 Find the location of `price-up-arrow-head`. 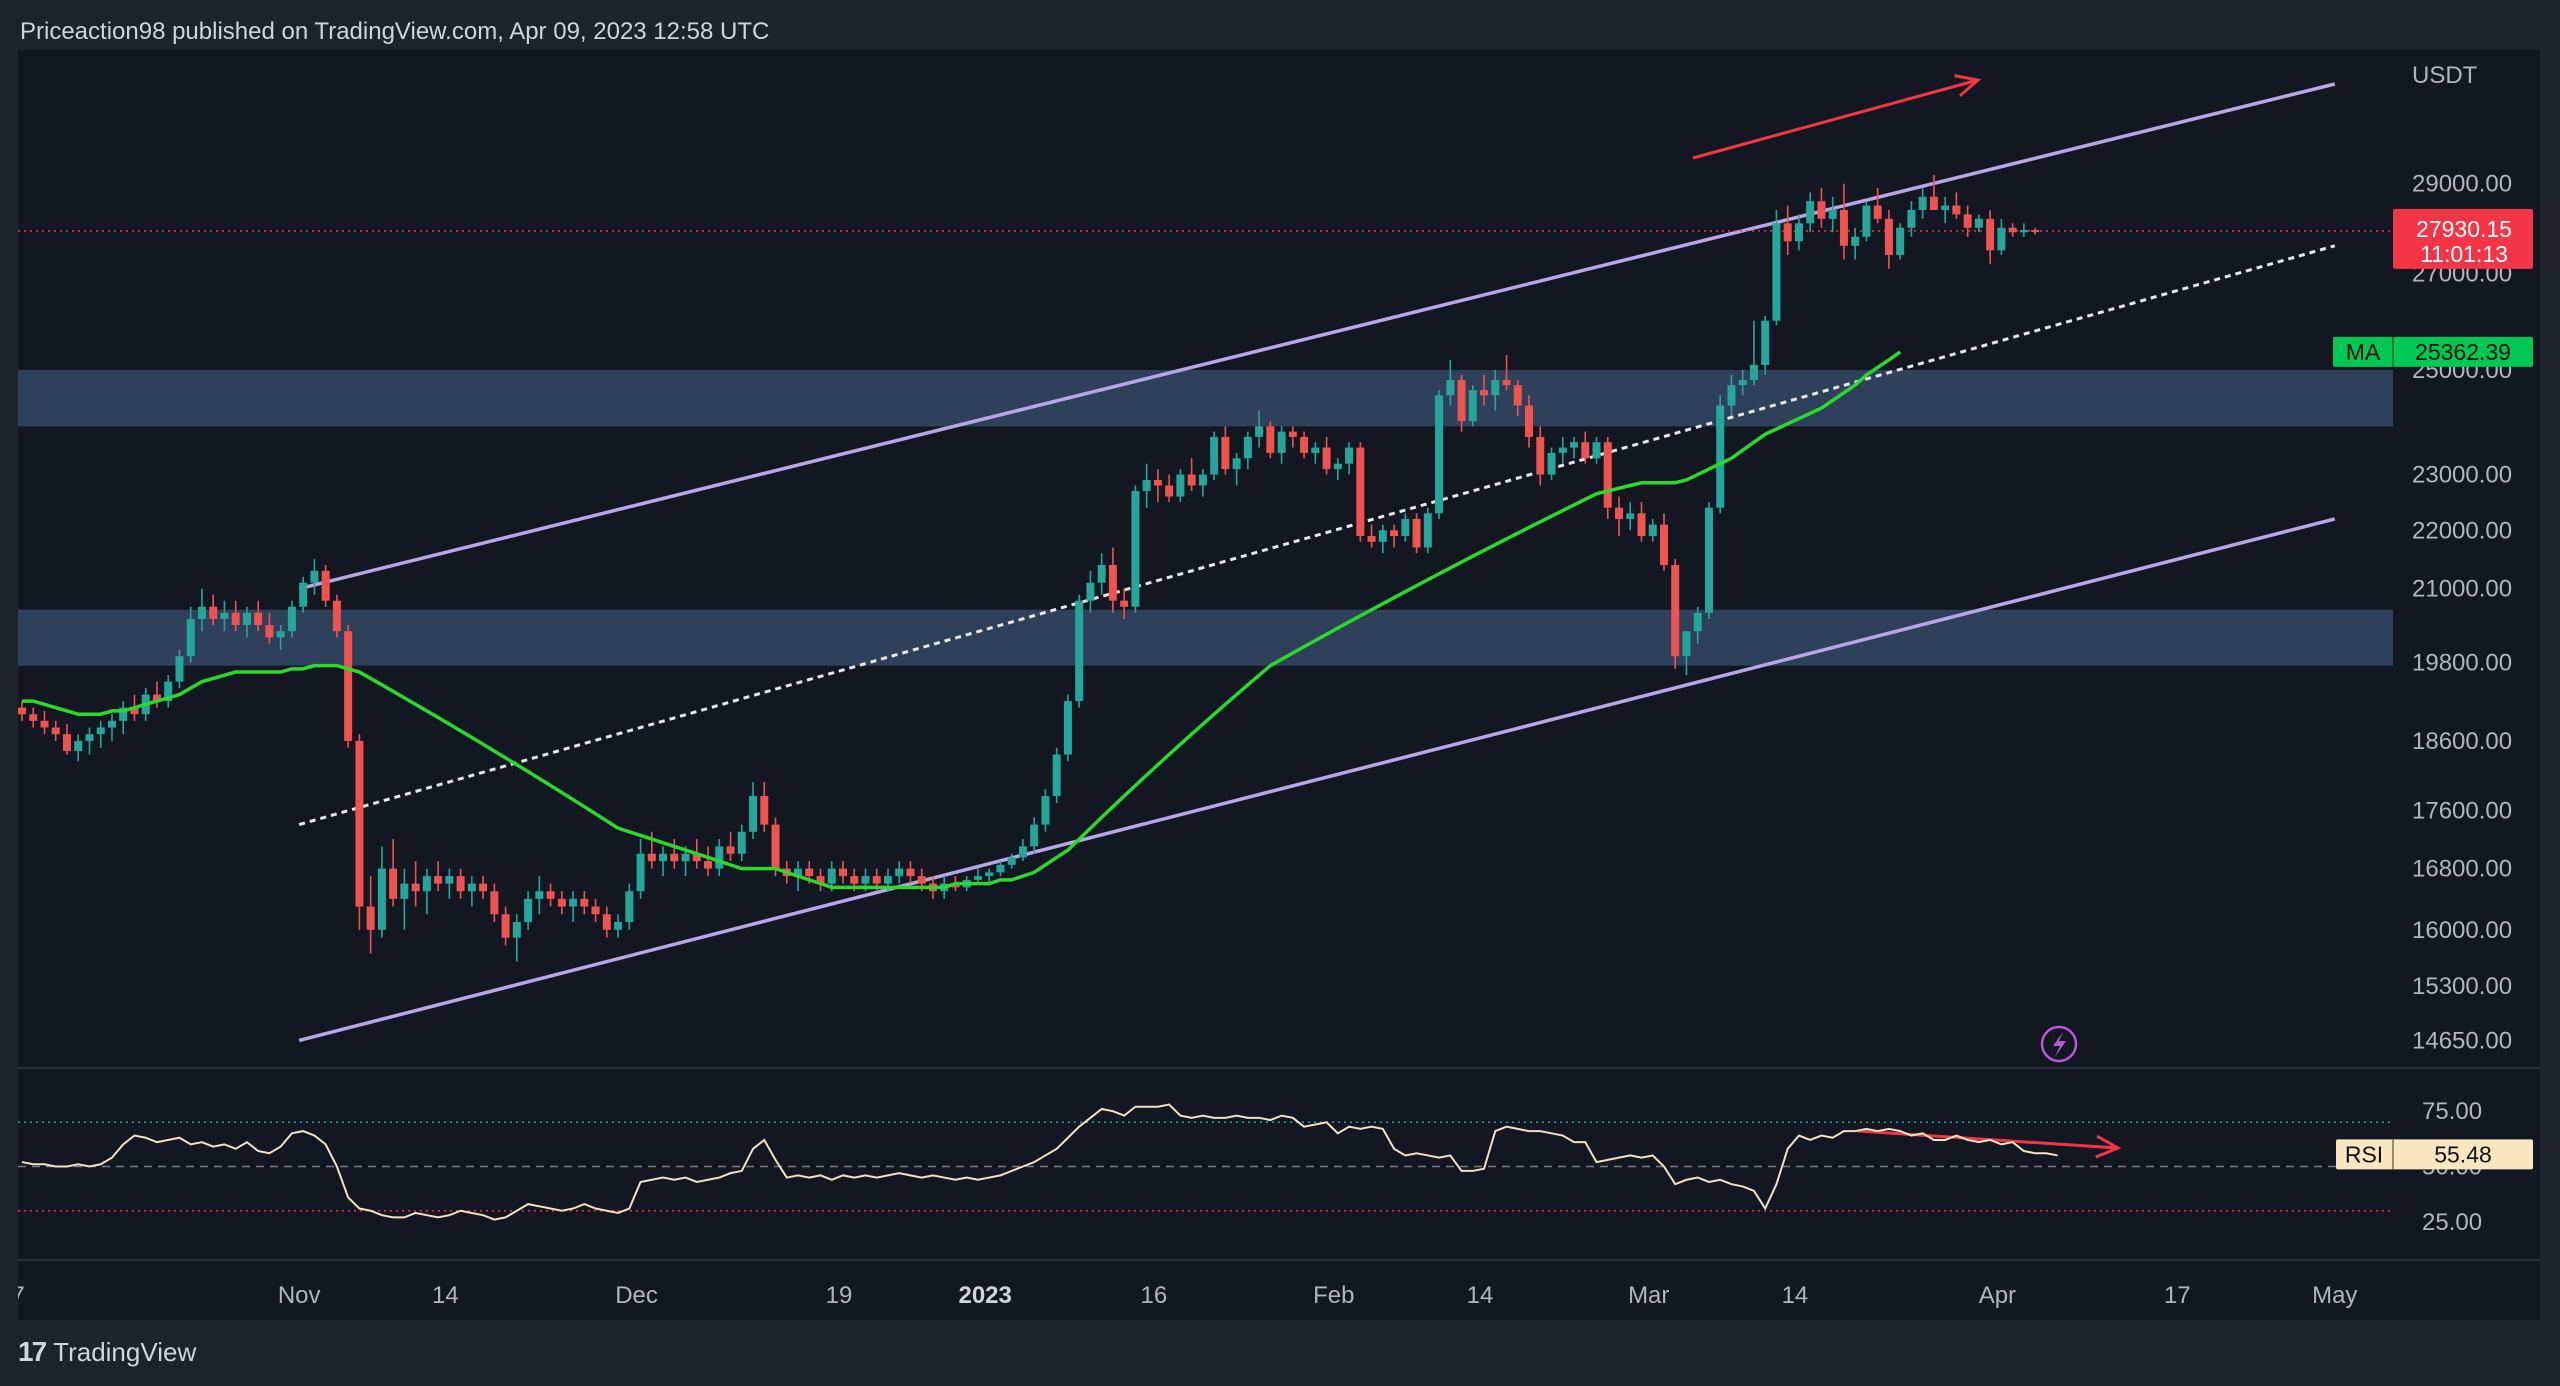

price-up-arrow-head is located at coordinates (1968, 85).